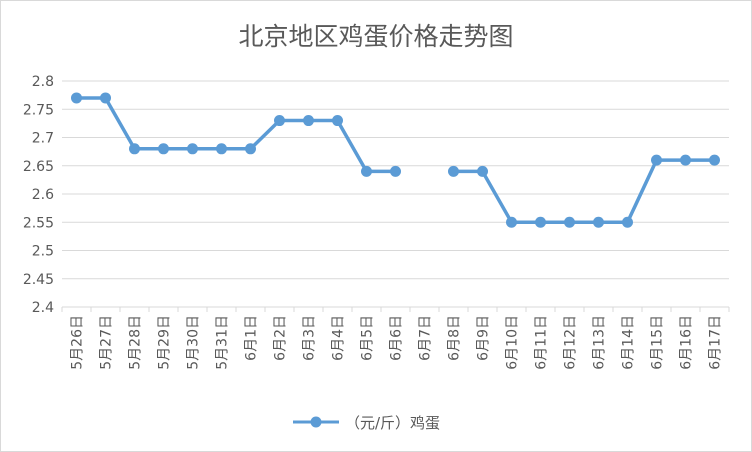  Describe the element at coordinates (392, 423) in the screenshot. I see `legend-label: （元/斤）鸡蛋` at that location.